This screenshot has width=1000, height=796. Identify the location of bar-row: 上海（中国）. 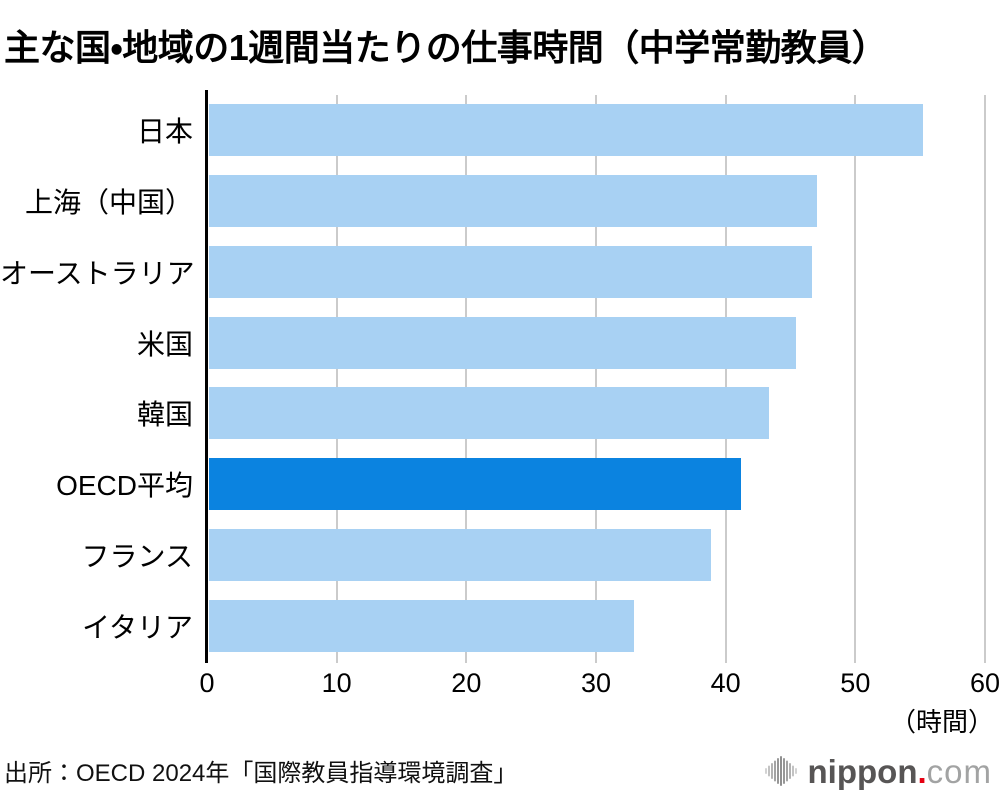
(500, 201).